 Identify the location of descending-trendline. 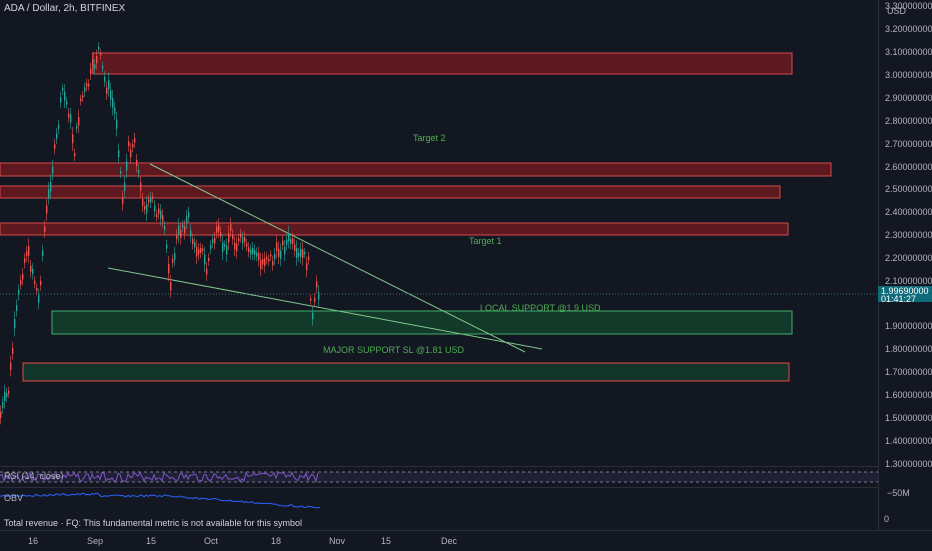
(337, 258).